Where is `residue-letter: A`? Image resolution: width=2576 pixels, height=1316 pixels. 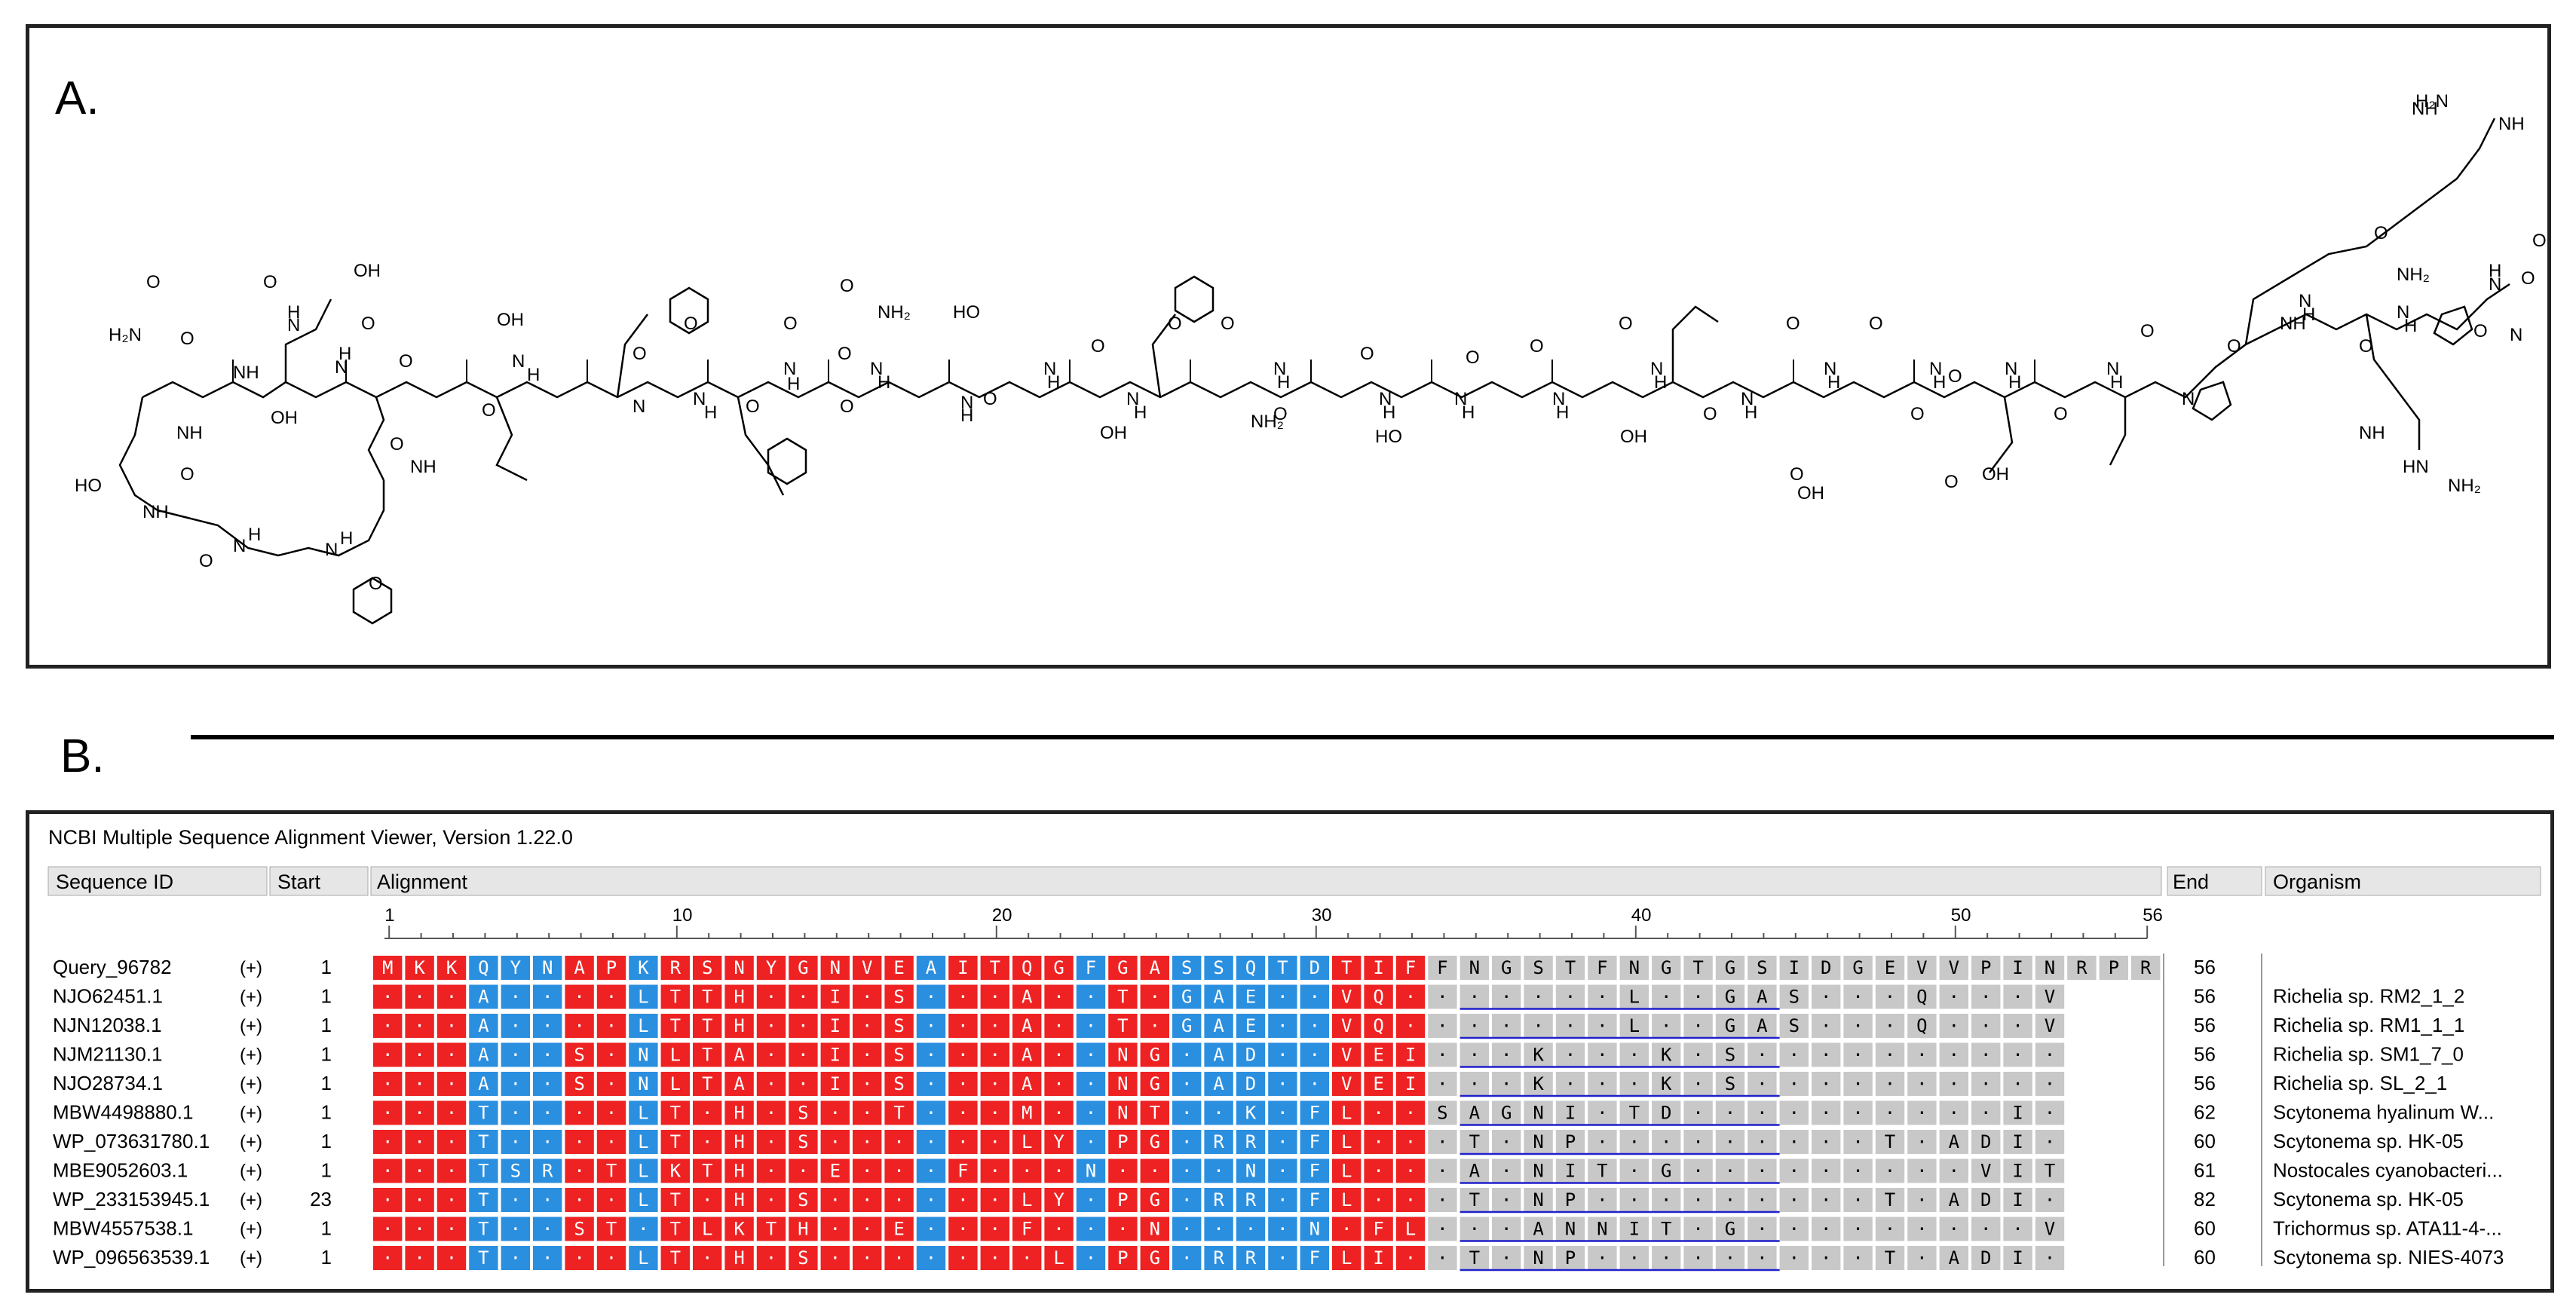 residue-letter: A is located at coordinates (739, 1083).